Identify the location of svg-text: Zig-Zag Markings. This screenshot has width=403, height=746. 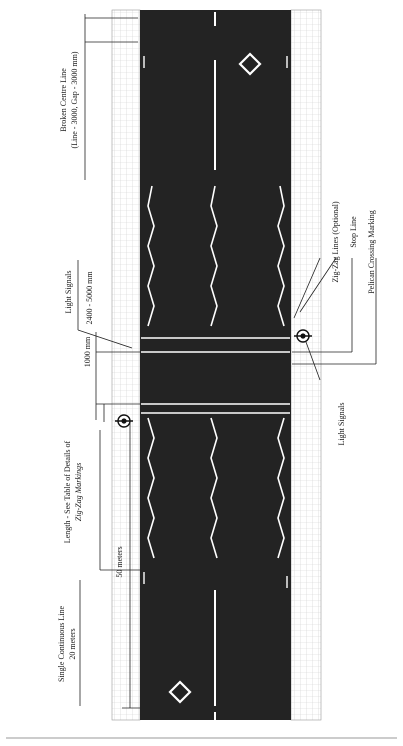
(78, 492).